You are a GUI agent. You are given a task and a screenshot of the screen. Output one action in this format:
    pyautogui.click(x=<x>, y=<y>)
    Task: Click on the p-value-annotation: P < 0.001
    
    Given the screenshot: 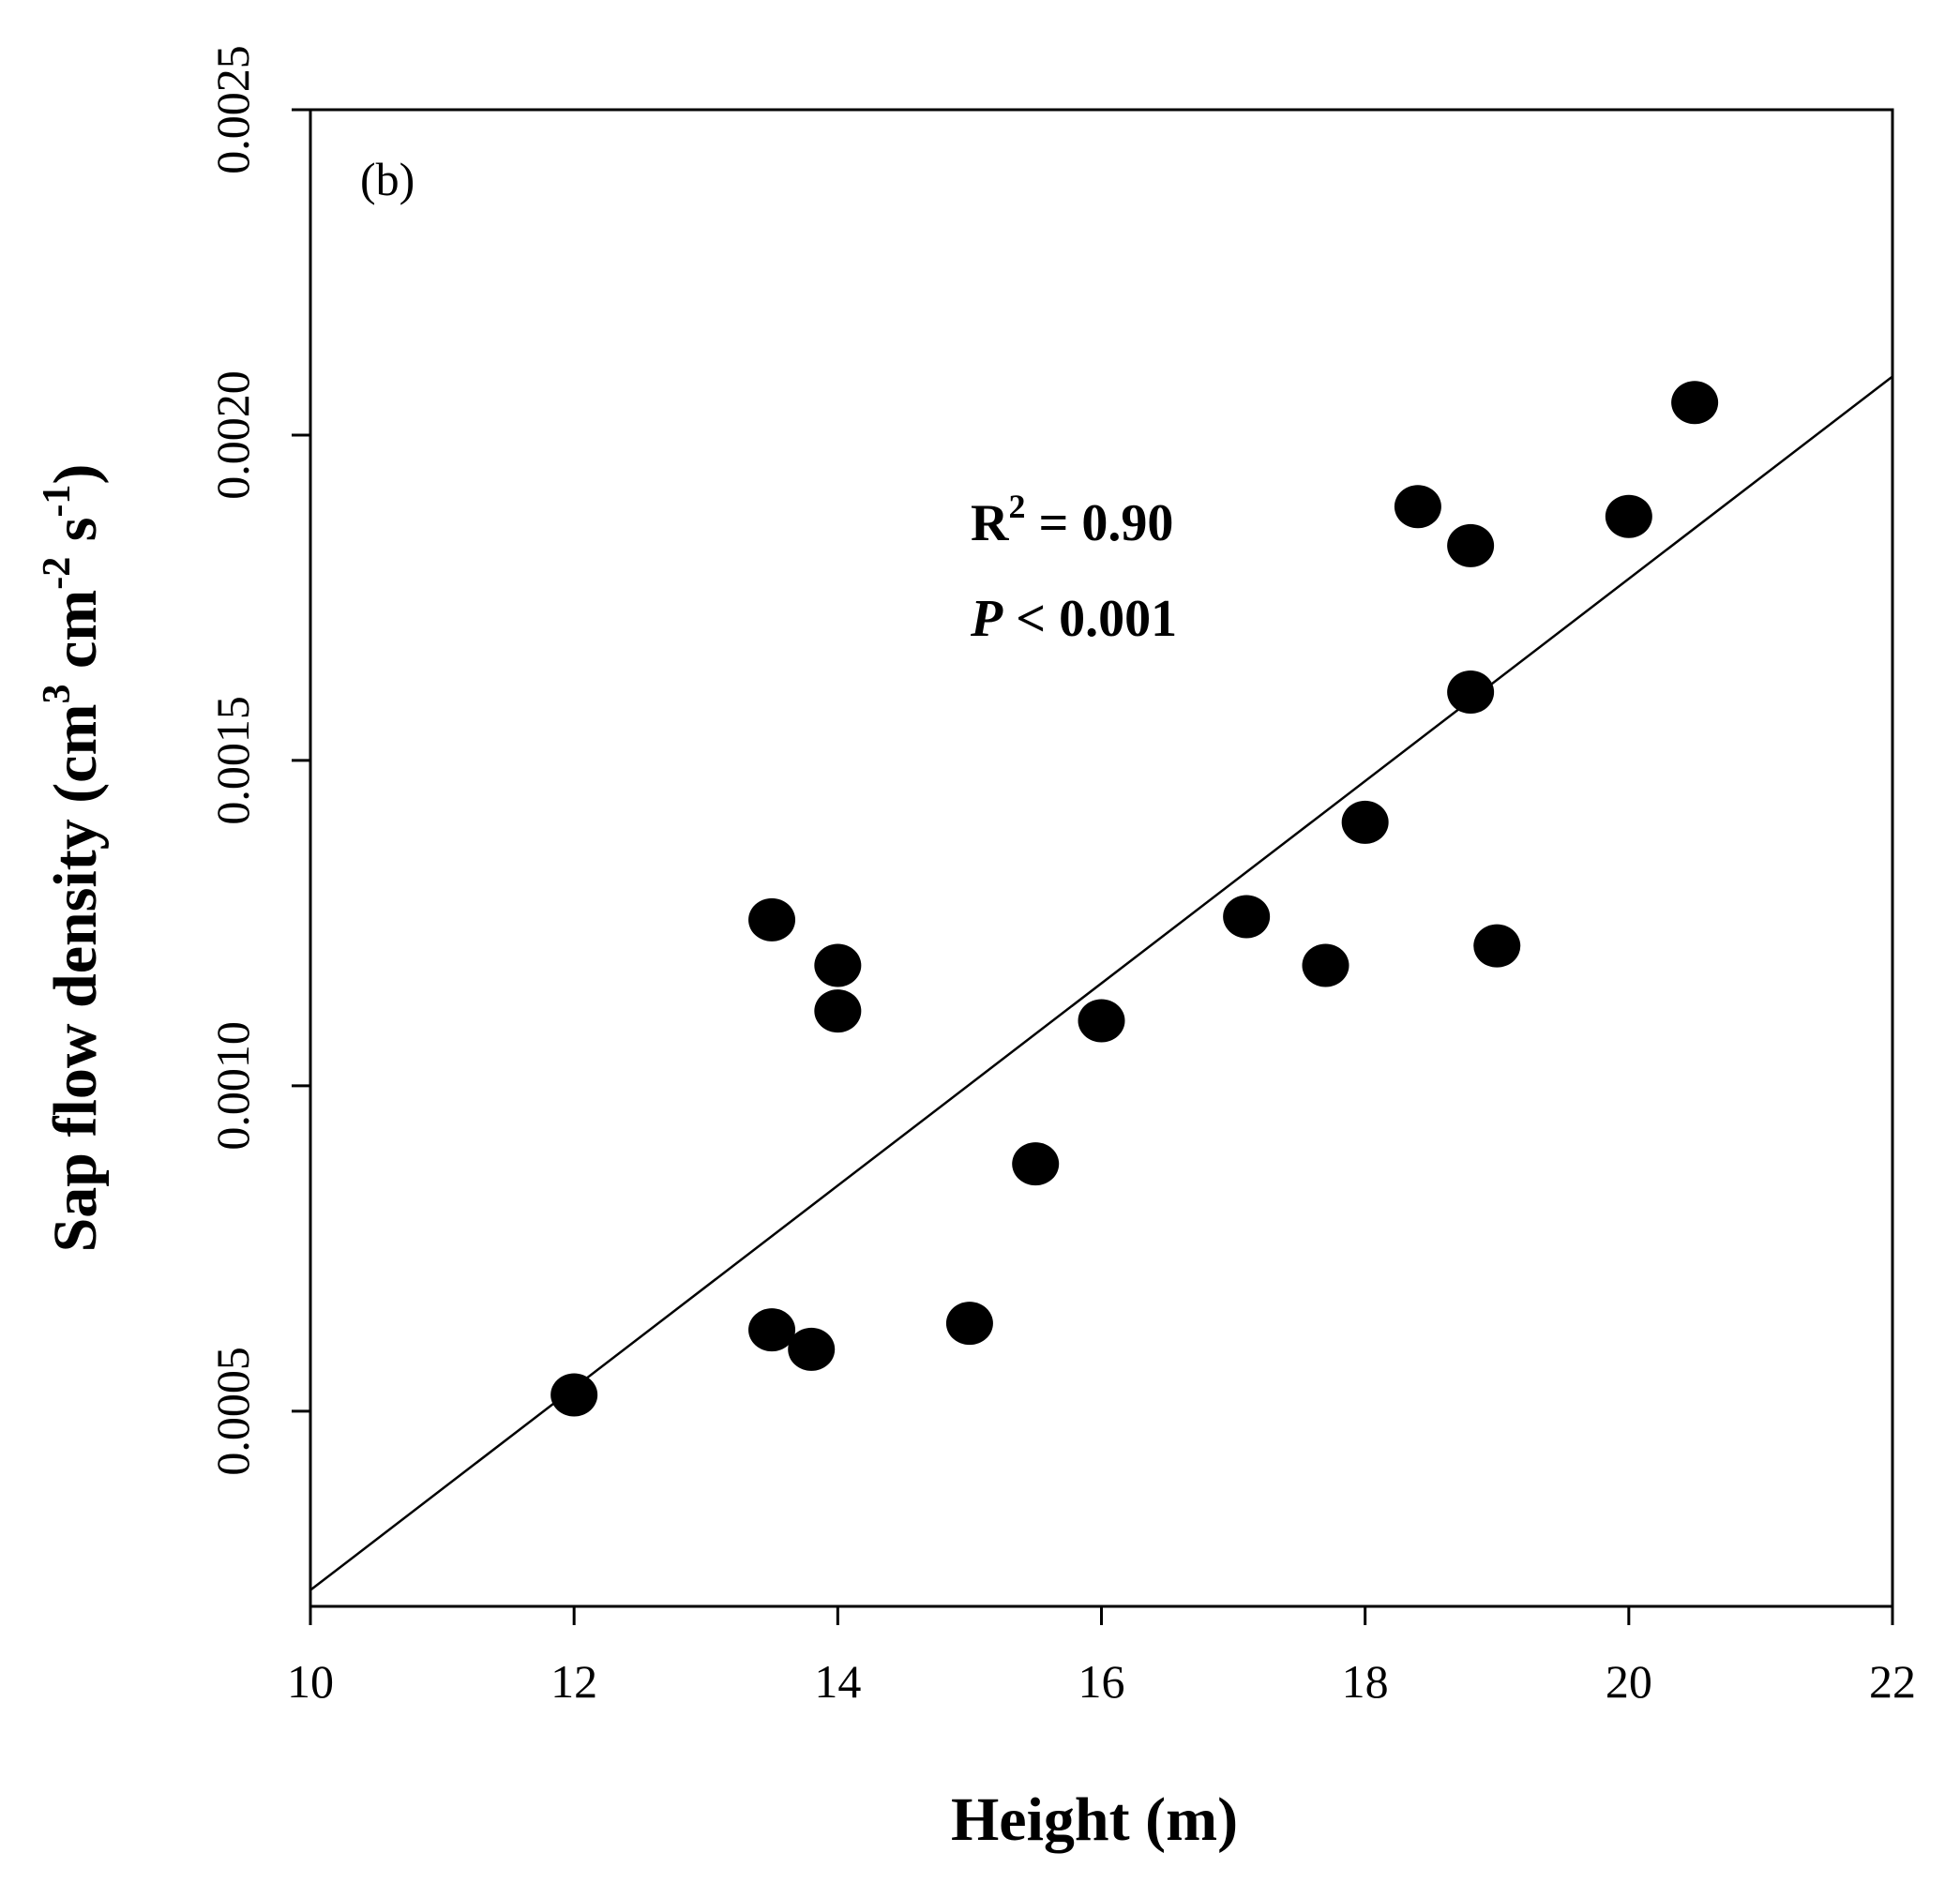 What is the action you would take?
    pyautogui.click(x=1073, y=619)
    